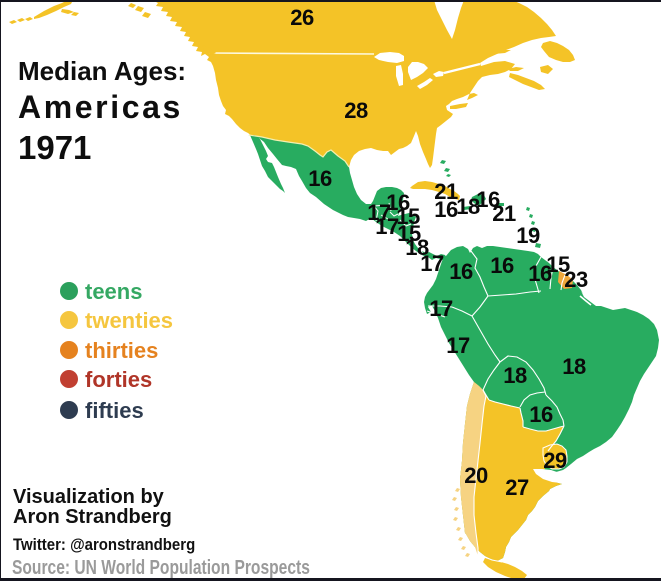 The height and width of the screenshot is (581, 661). What do you see at coordinates (356, 110) in the screenshot?
I see `svg-text: 28` at bounding box center [356, 110].